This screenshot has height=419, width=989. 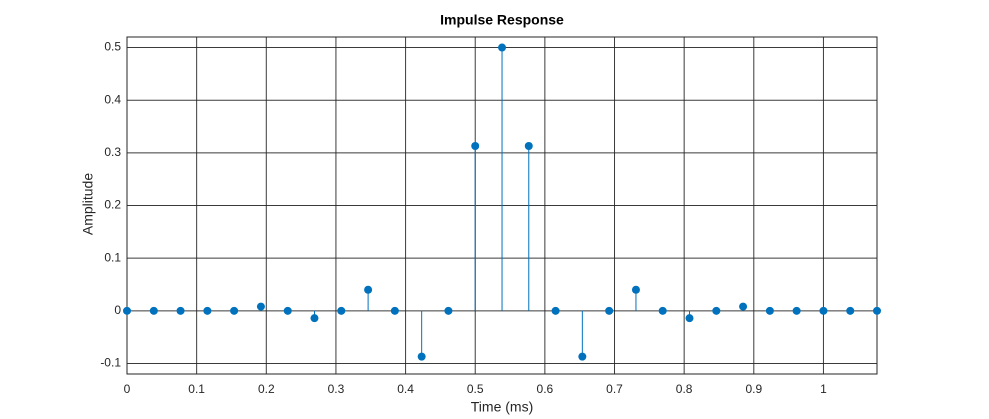 What do you see at coordinates (112, 99) in the screenshot?
I see `y-tick-label: 0.4` at bounding box center [112, 99].